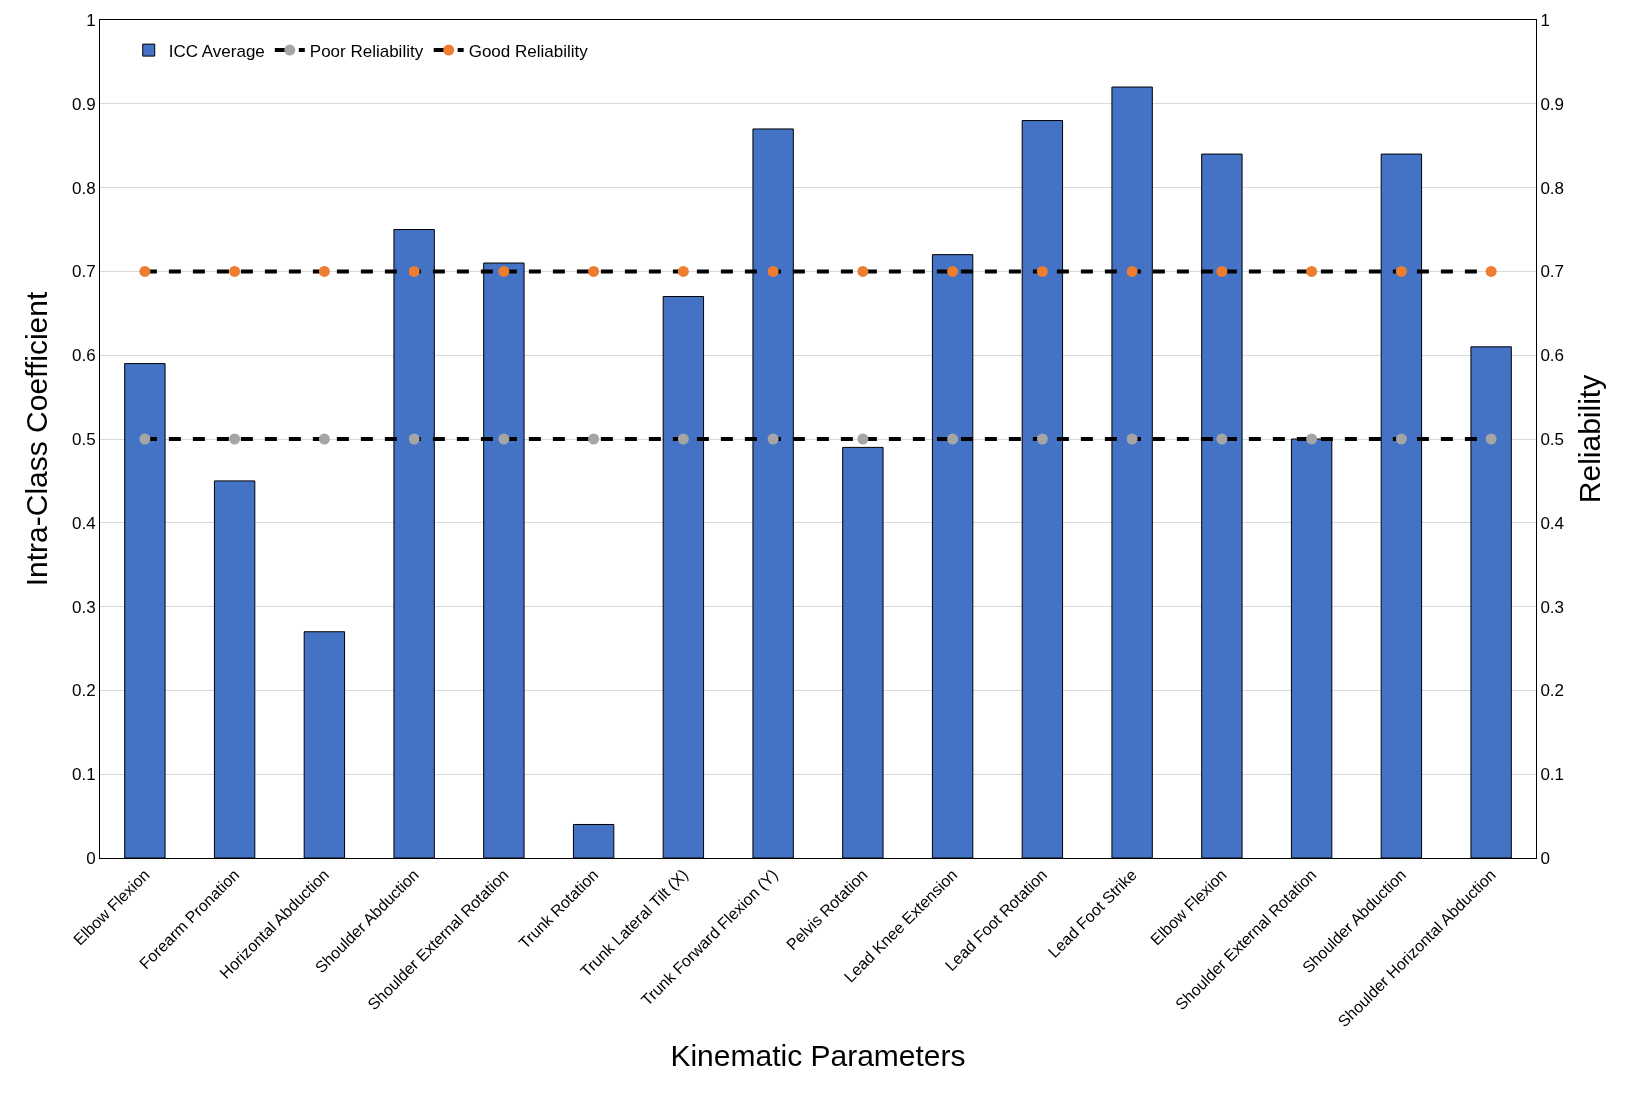  Describe the element at coordinates (1552, 356) in the screenshot. I see `y2-tick-label: 0.6` at that location.